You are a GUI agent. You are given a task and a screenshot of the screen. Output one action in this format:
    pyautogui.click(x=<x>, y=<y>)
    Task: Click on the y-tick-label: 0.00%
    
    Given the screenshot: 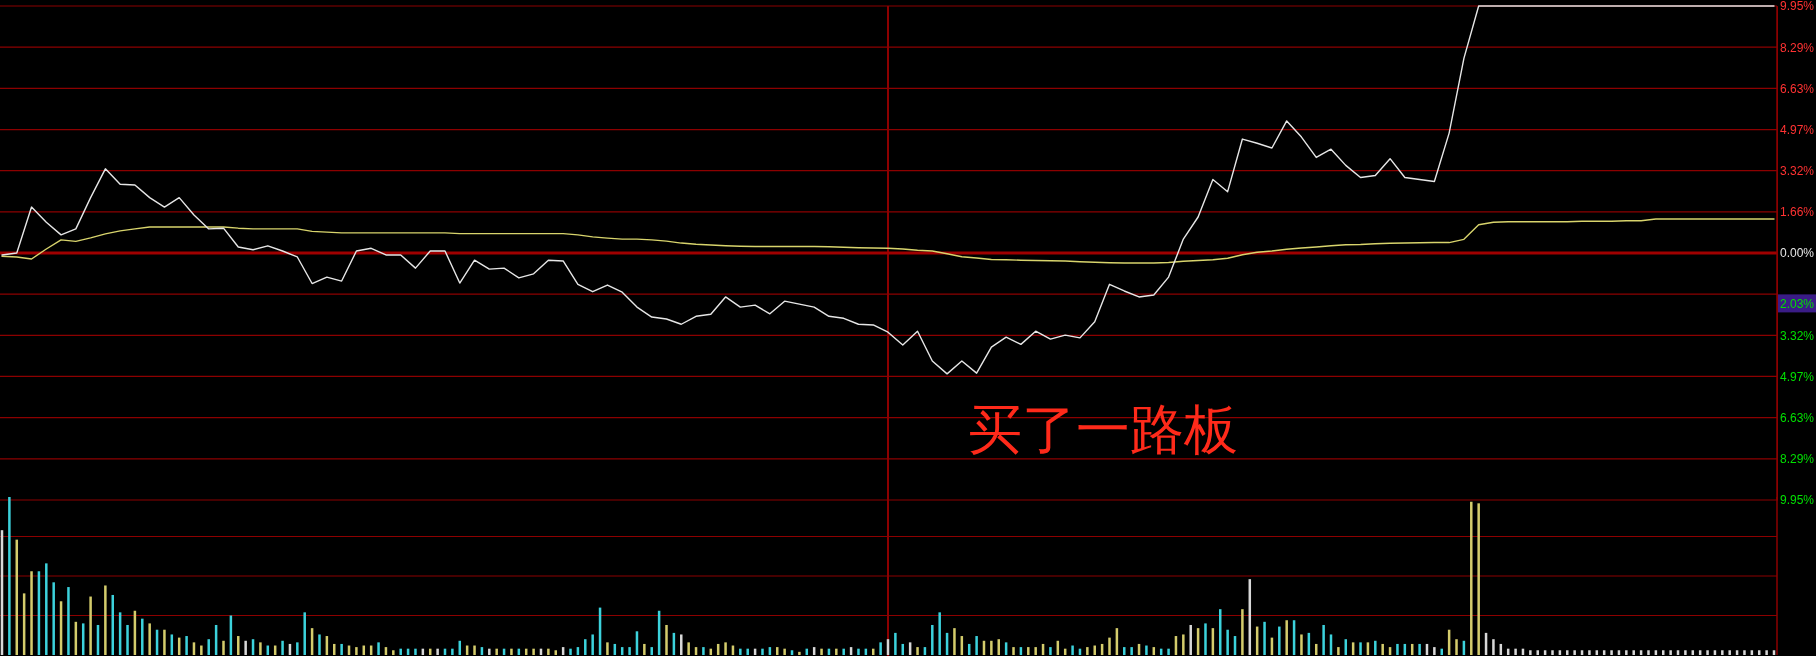 What is the action you would take?
    pyautogui.click(x=1797, y=253)
    